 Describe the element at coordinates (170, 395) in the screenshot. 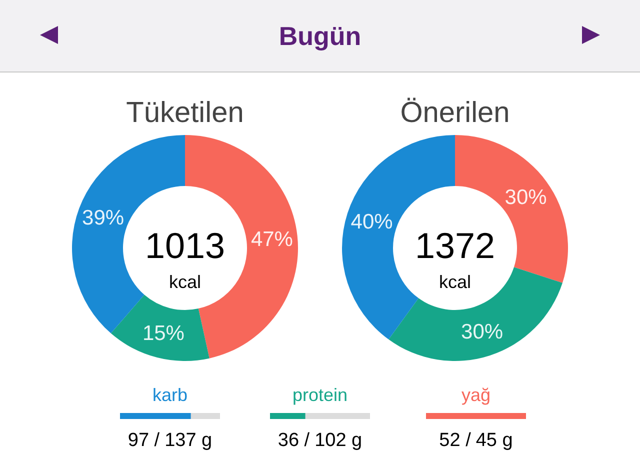

I see `category-label: karb` at that location.